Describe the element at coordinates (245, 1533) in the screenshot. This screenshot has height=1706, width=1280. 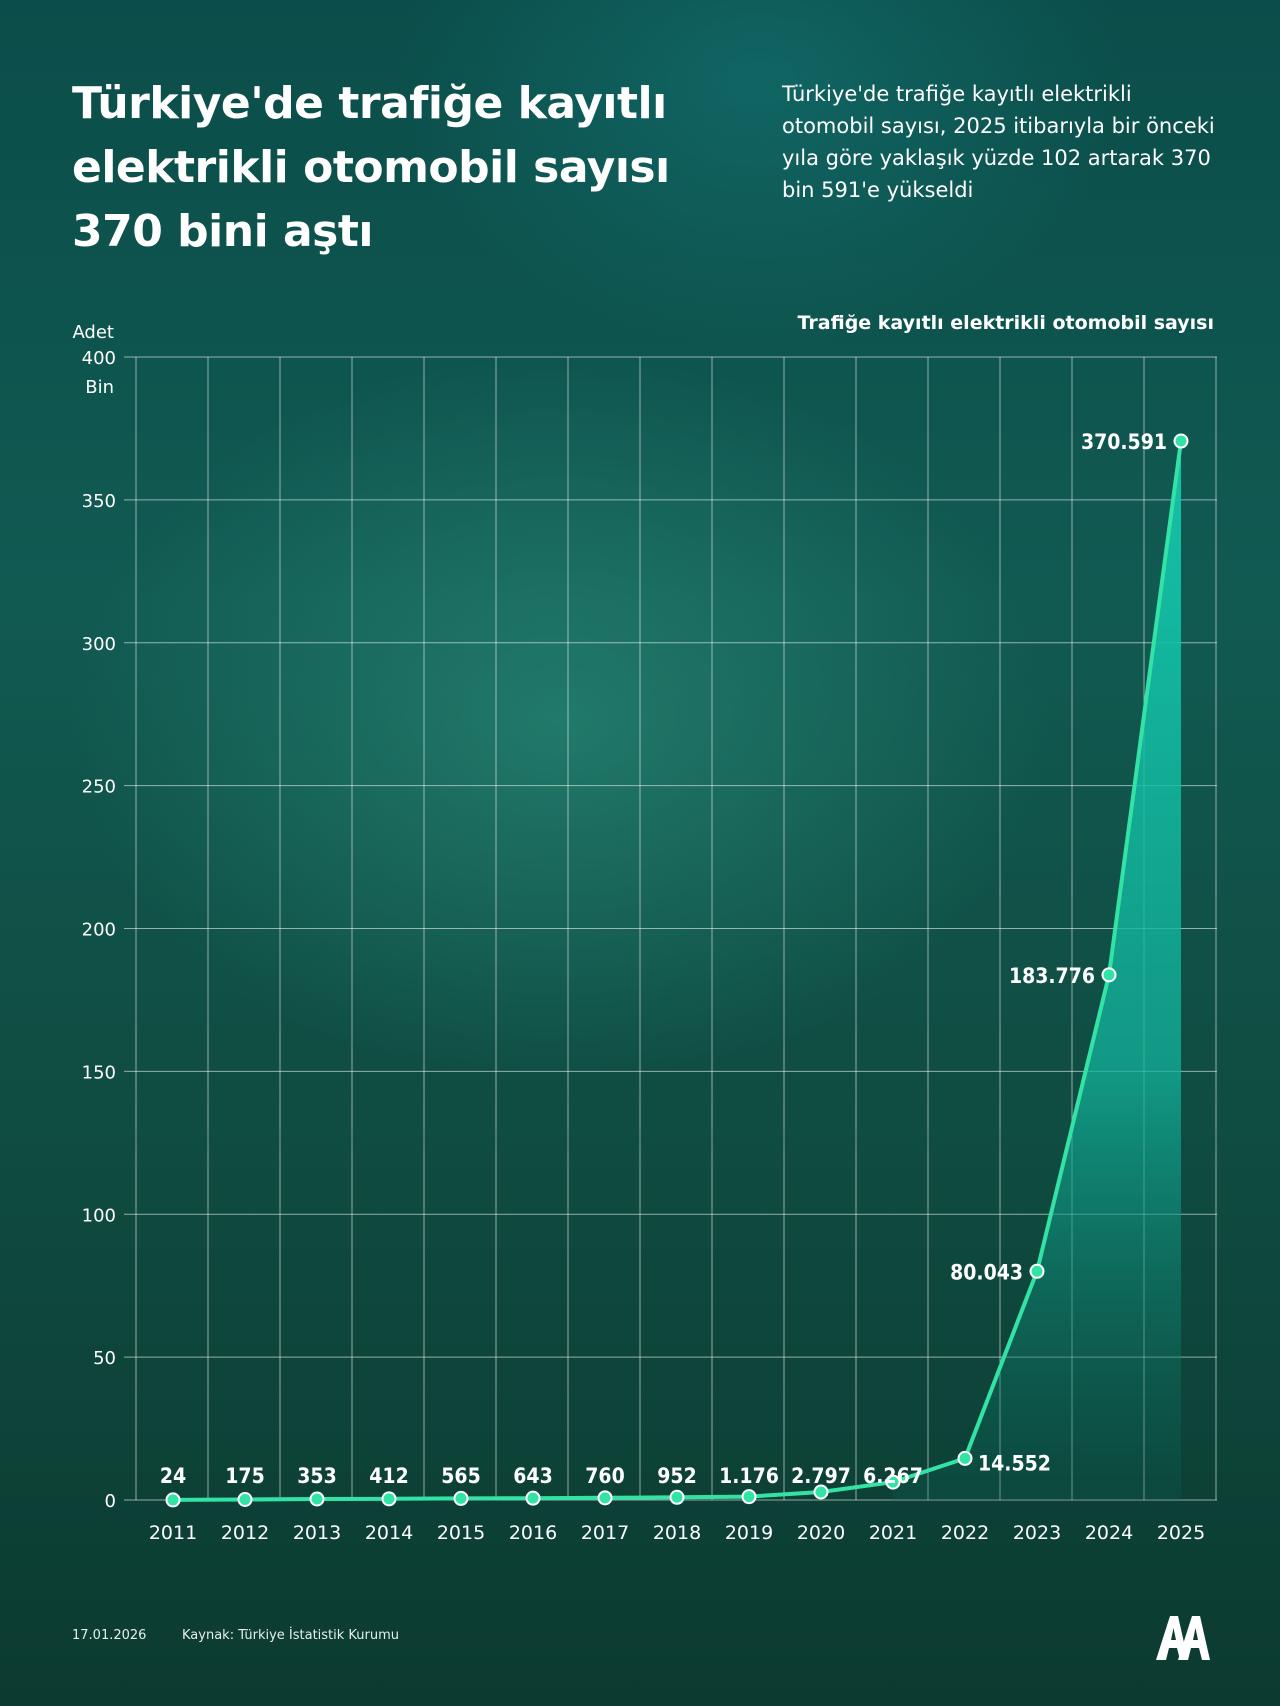
I see `x-tick-label: 2012` at that location.